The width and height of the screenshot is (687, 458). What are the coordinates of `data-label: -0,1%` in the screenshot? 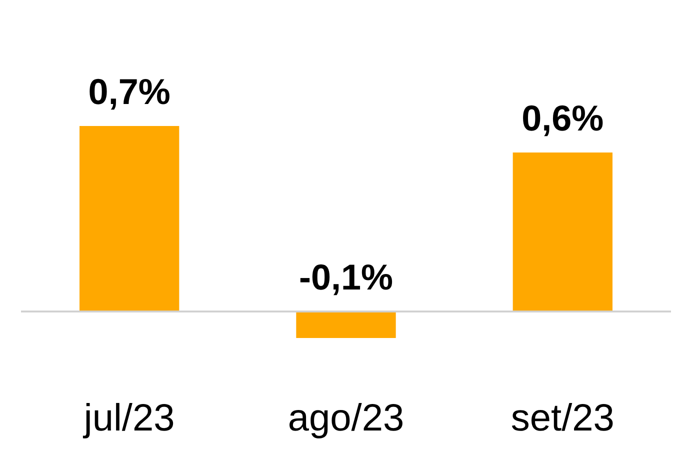 It's located at (346, 277).